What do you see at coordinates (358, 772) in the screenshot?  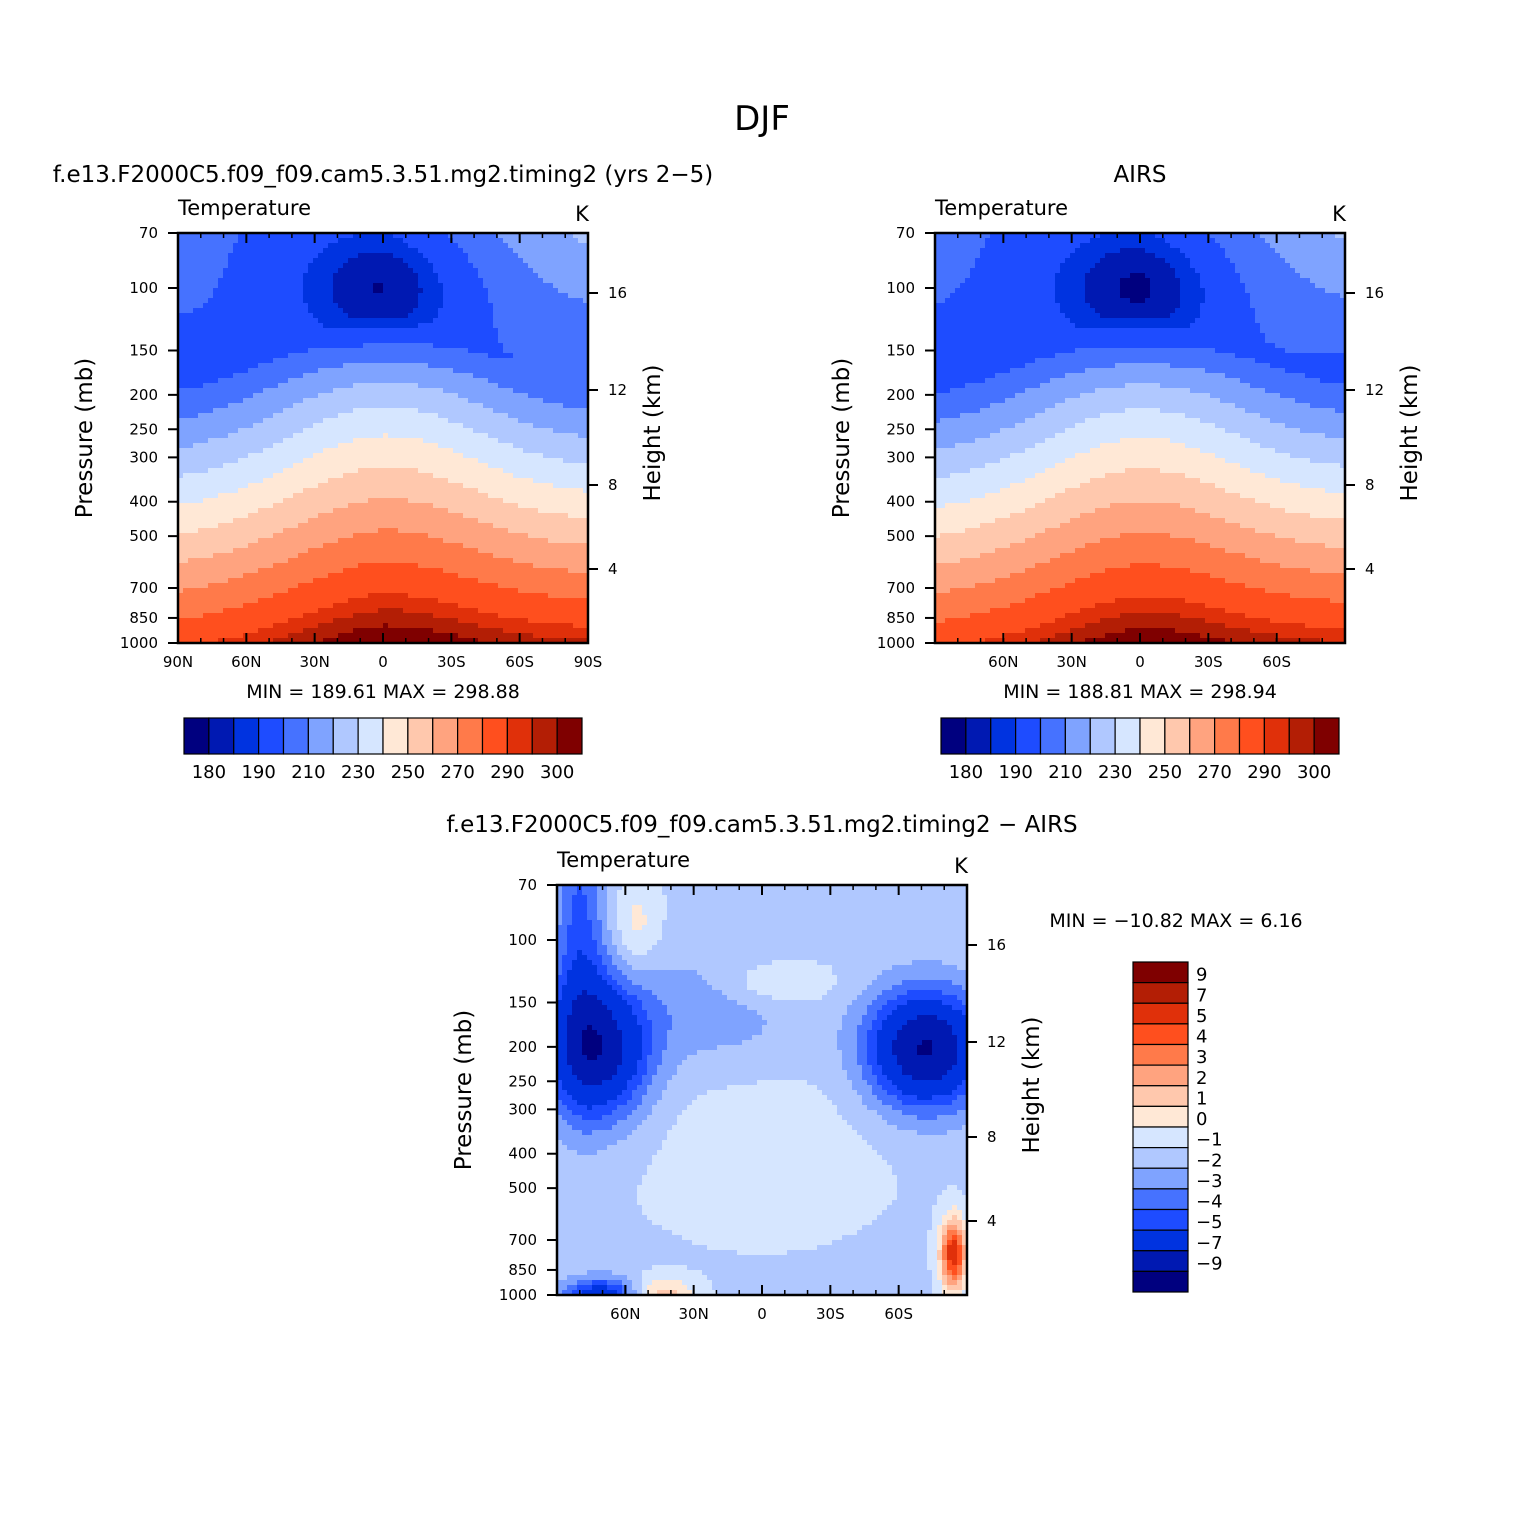 I see `colorbar-label: 230` at bounding box center [358, 772].